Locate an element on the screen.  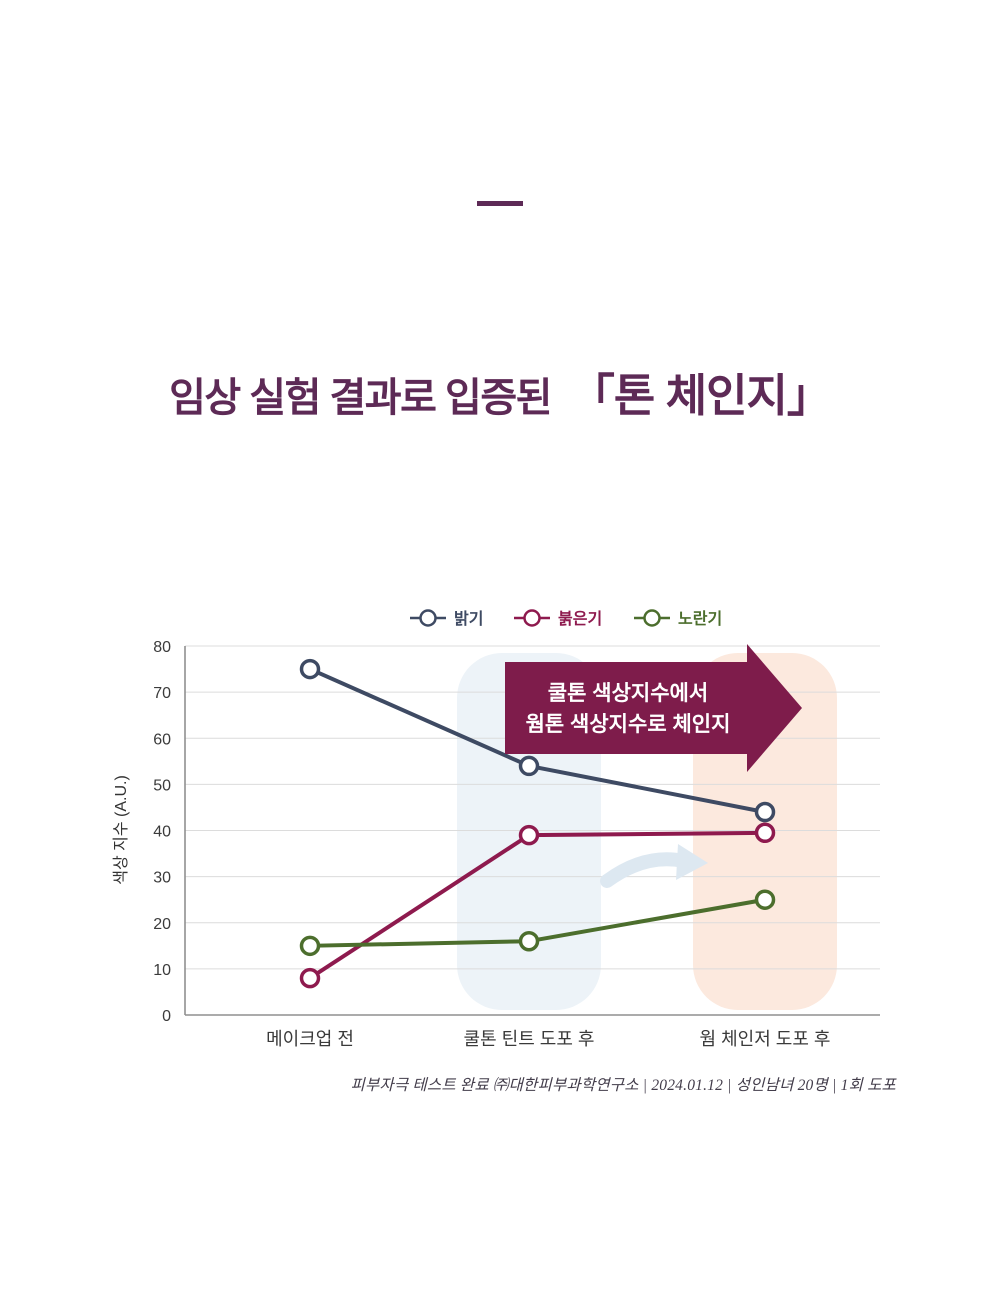
y-tick-label: 70 is located at coordinates (162, 693).